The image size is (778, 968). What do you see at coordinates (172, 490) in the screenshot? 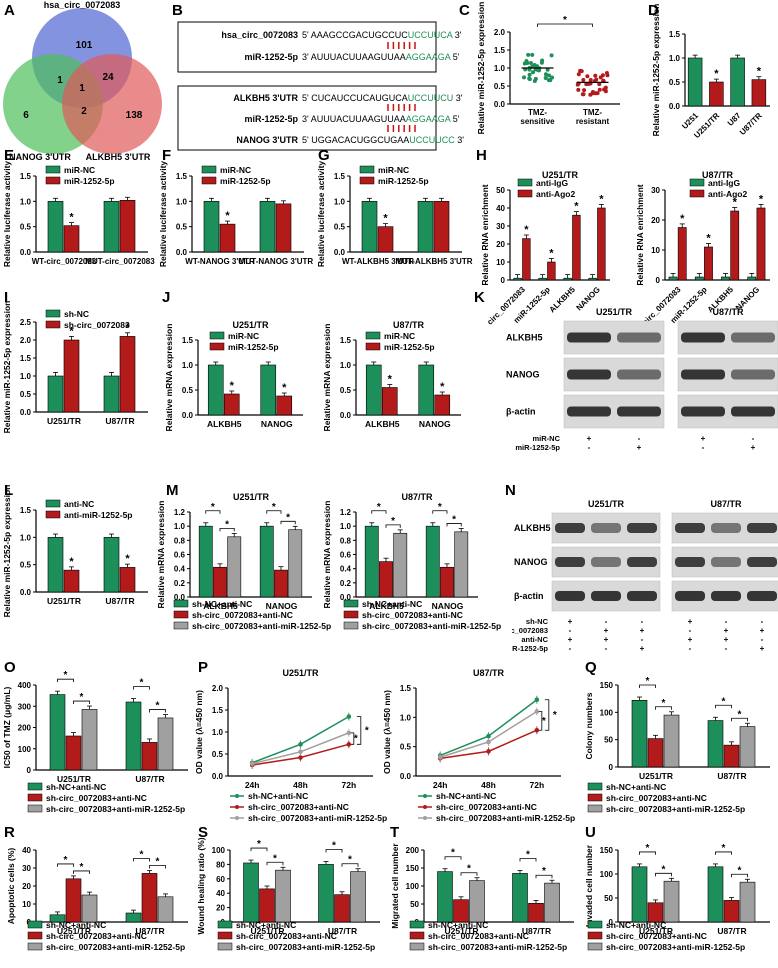
I see `panel-letter-M: M` at bounding box center [172, 490].